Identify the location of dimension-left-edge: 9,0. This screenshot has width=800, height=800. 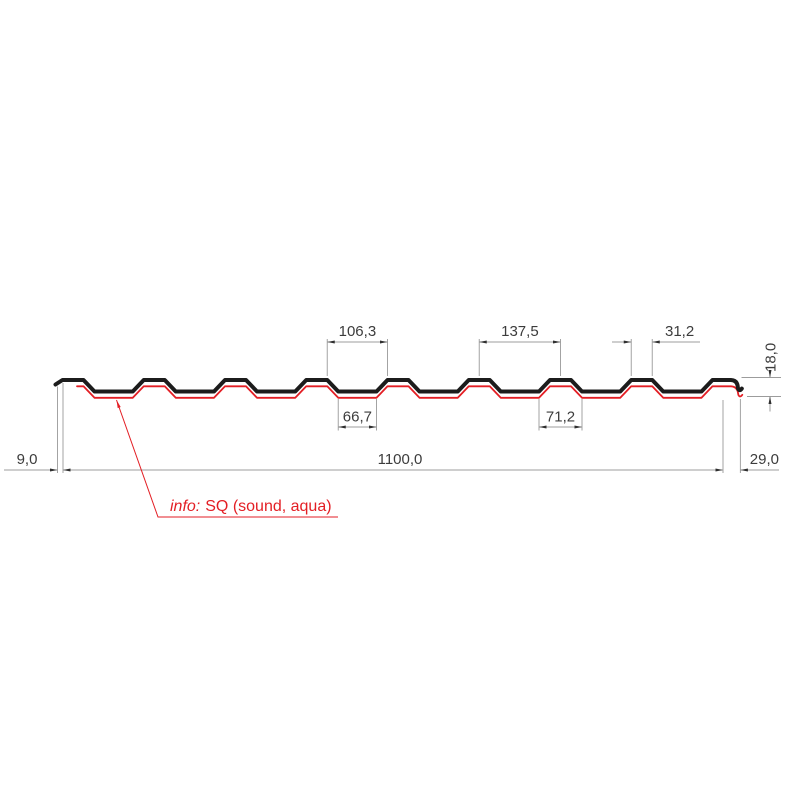
(34, 428).